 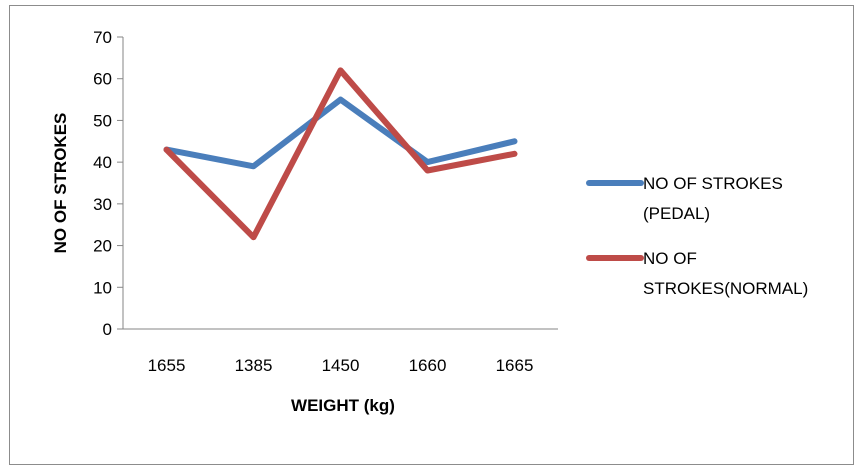 What do you see at coordinates (167, 365) in the screenshot?
I see `x-tick-label: 1655` at bounding box center [167, 365].